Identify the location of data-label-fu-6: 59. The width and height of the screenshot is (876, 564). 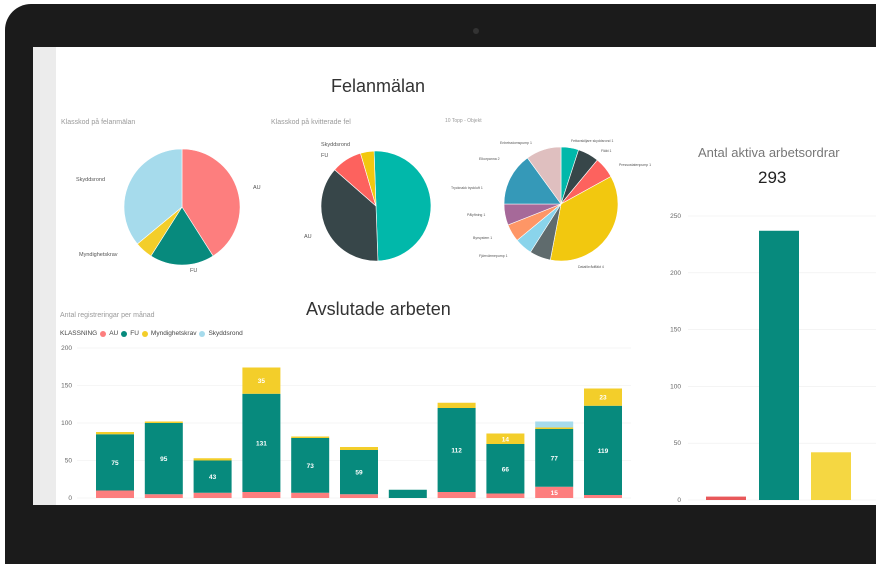
(359, 473).